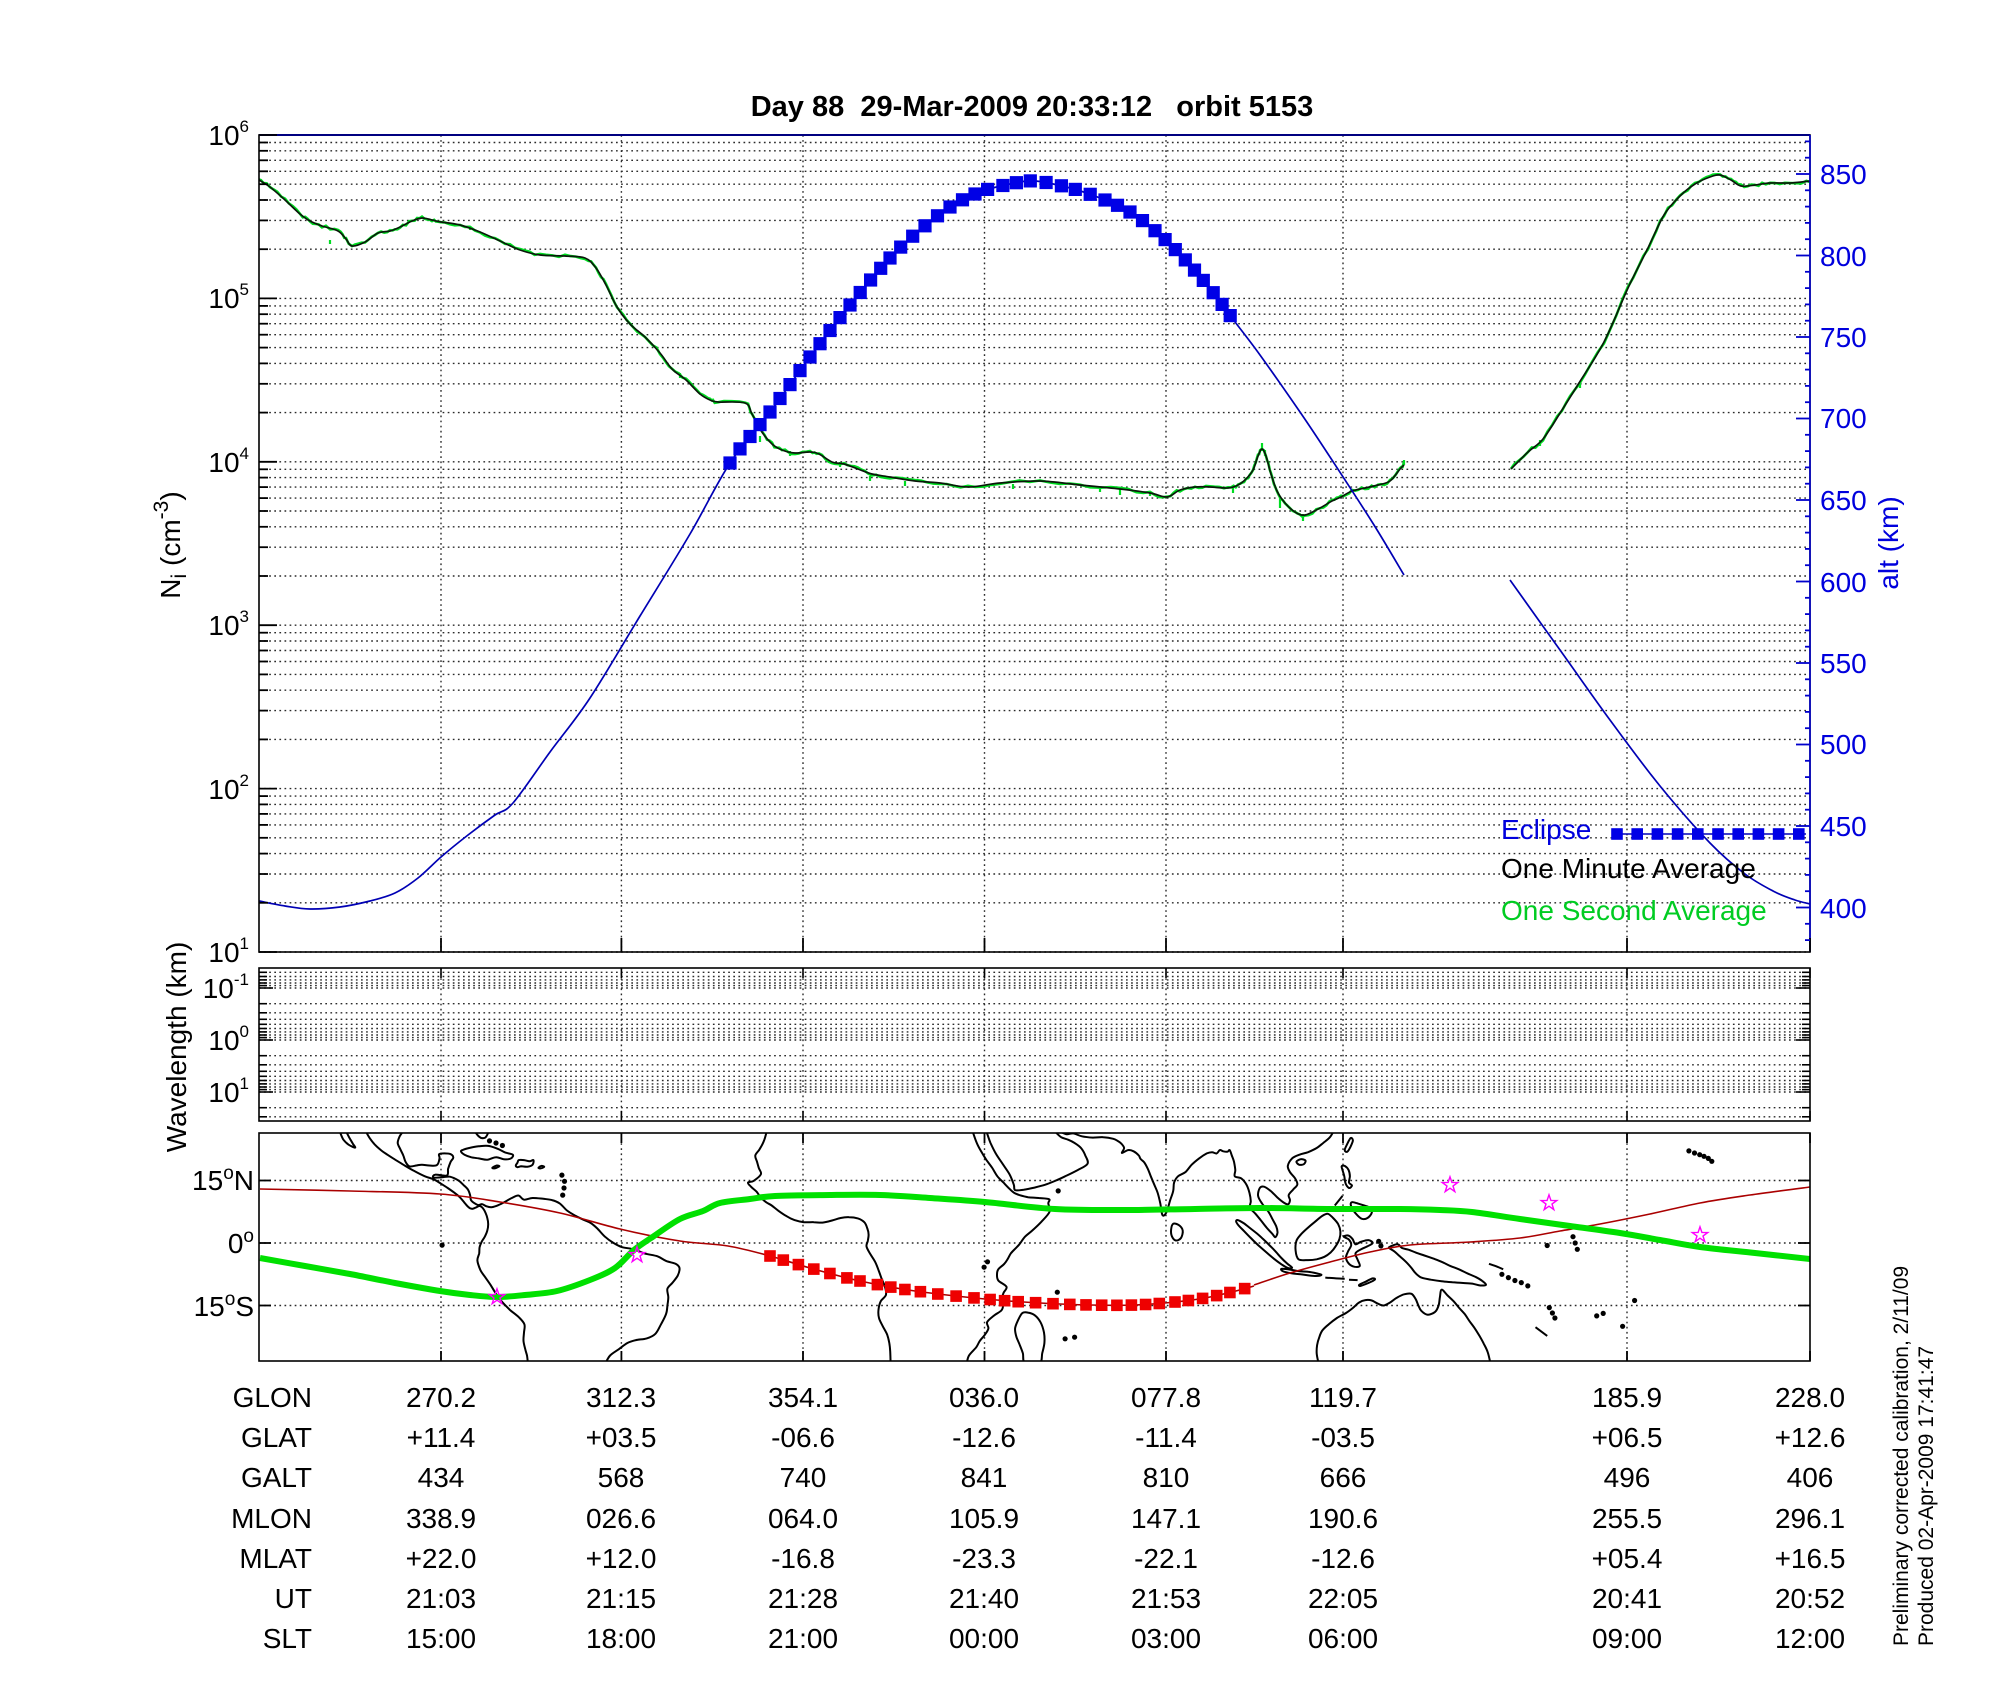 The width and height of the screenshot is (2000, 1705). I want to click on svg-text: +06.5, so click(1627, 1437).